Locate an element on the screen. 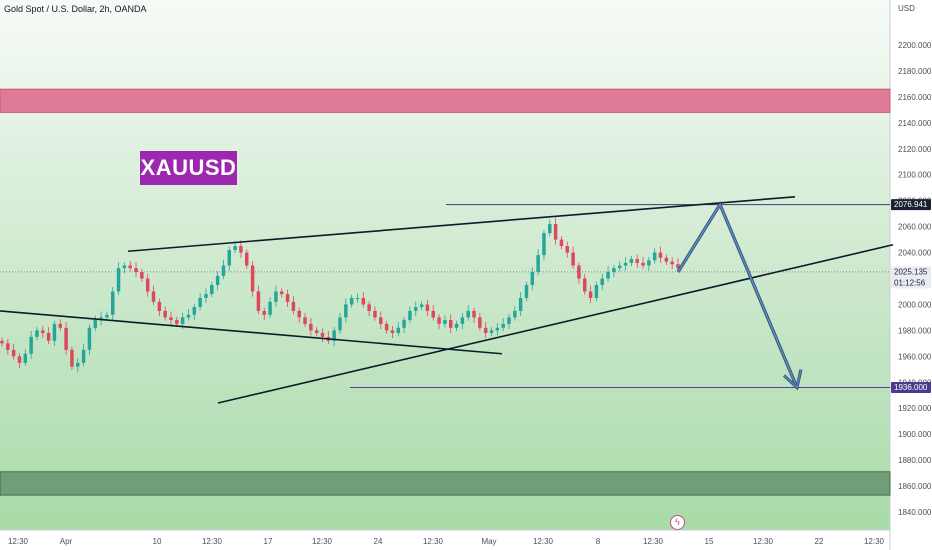 The image size is (932, 550). time-tick-label: 17 is located at coordinates (268, 541).